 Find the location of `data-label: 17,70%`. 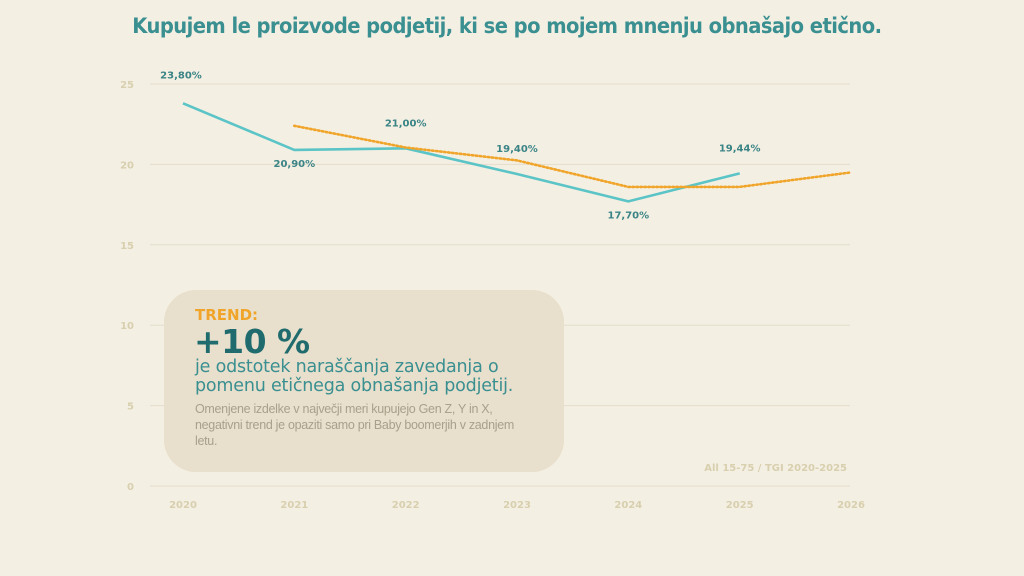

data-label: 17,70% is located at coordinates (629, 215).